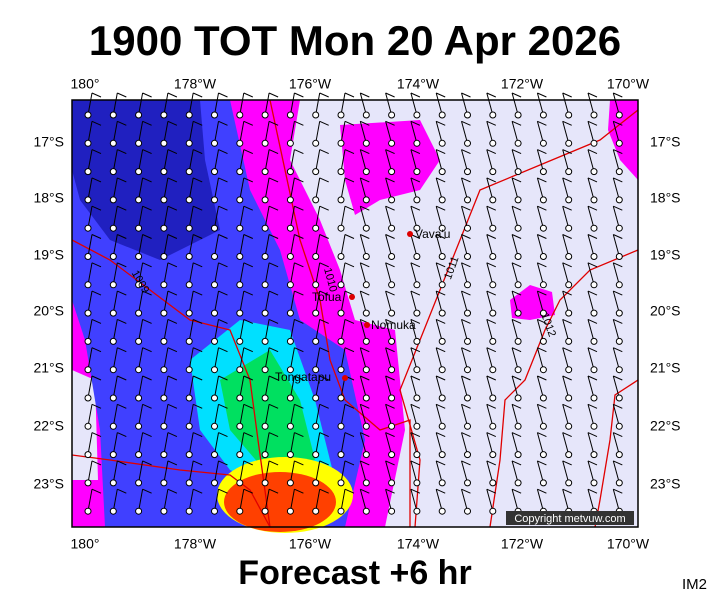 This screenshot has height=600, width=711. I want to click on place-label: Nomuka, so click(393, 325).